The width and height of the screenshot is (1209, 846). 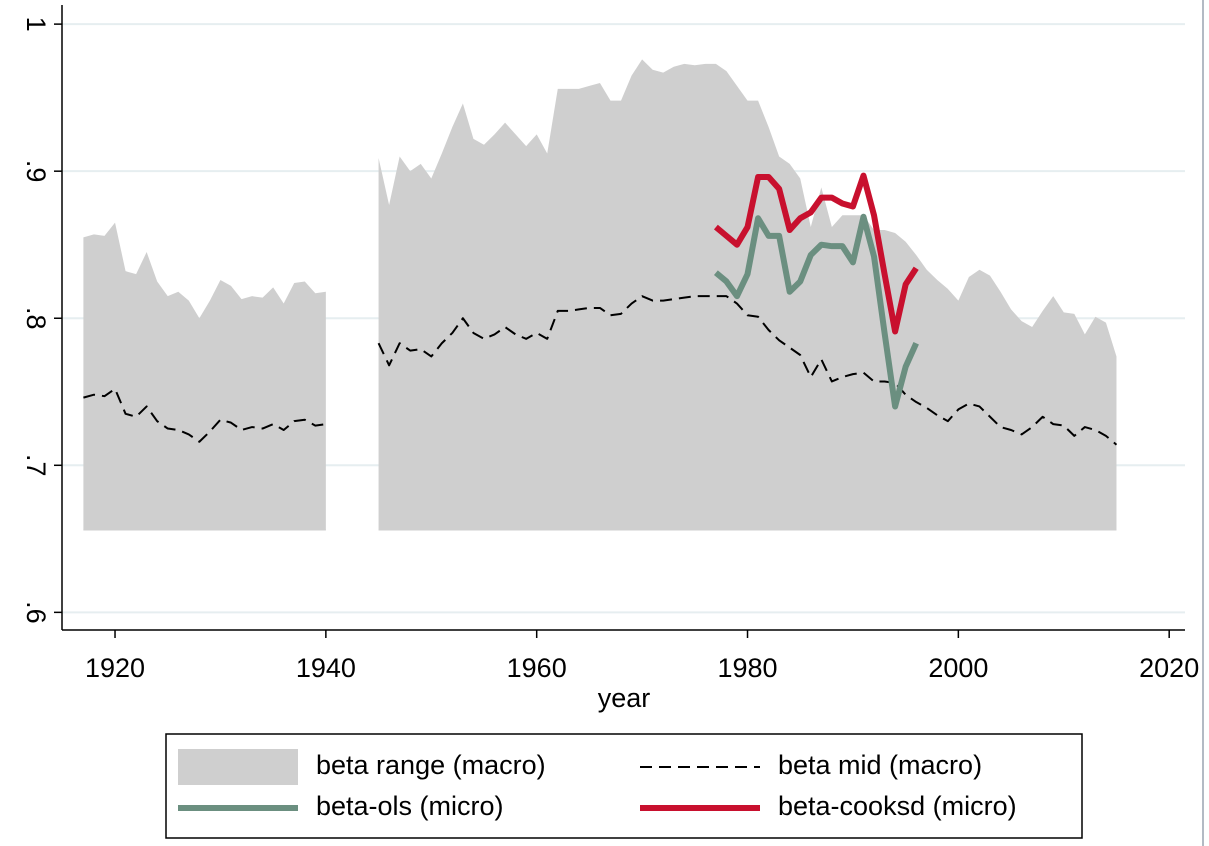 I want to click on y-tick-label: .9, so click(x=36, y=171).